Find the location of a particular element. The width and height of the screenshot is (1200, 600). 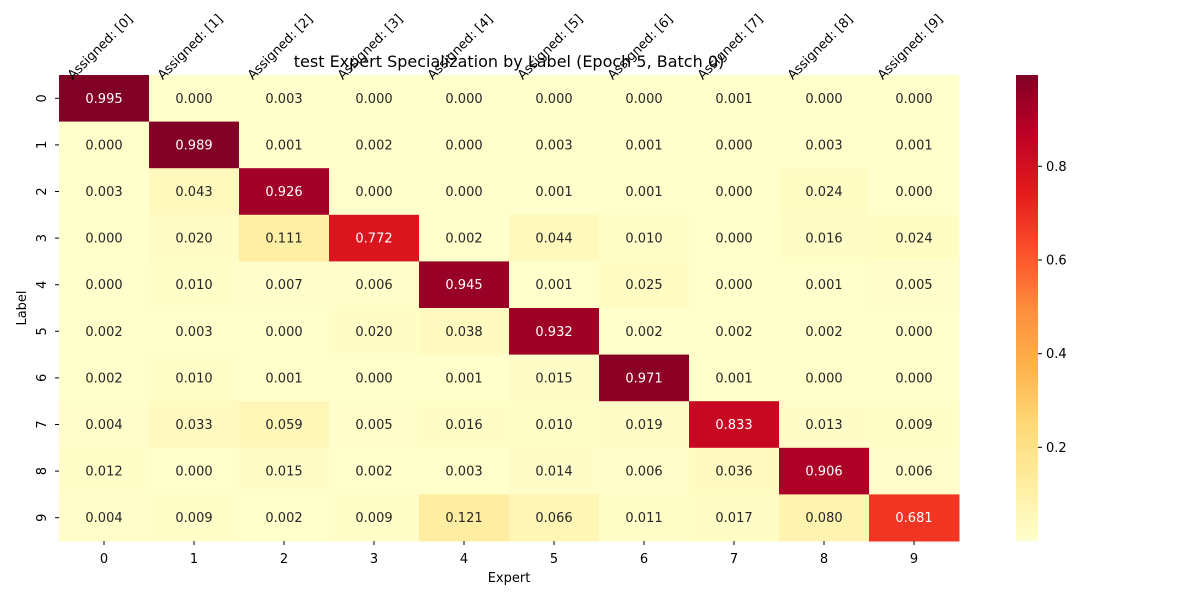

cell-value-label: 0.111 is located at coordinates (283, 239).